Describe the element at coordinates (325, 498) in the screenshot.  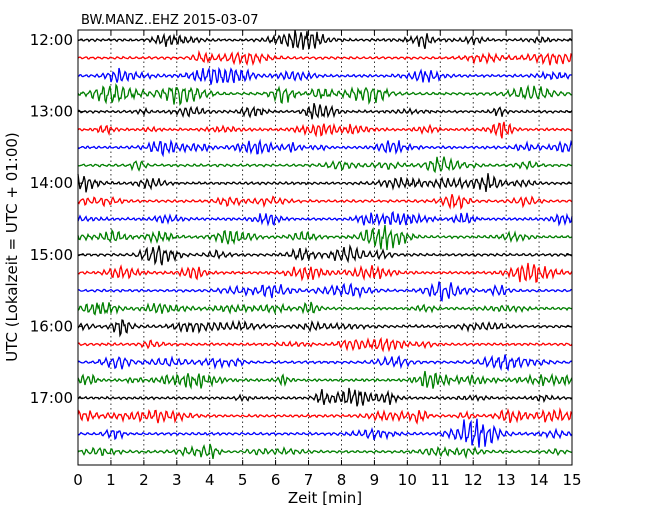
I see `x-axis-title: Zeit [min]` at that location.